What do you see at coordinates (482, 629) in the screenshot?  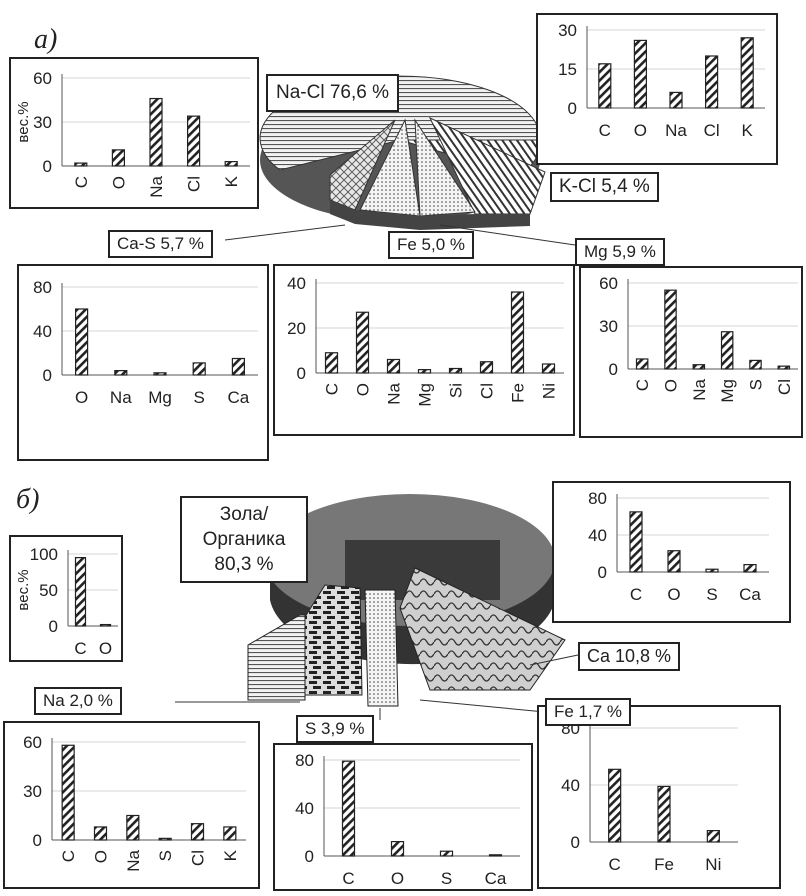 I see `pie-b-slice-ca` at bounding box center [482, 629].